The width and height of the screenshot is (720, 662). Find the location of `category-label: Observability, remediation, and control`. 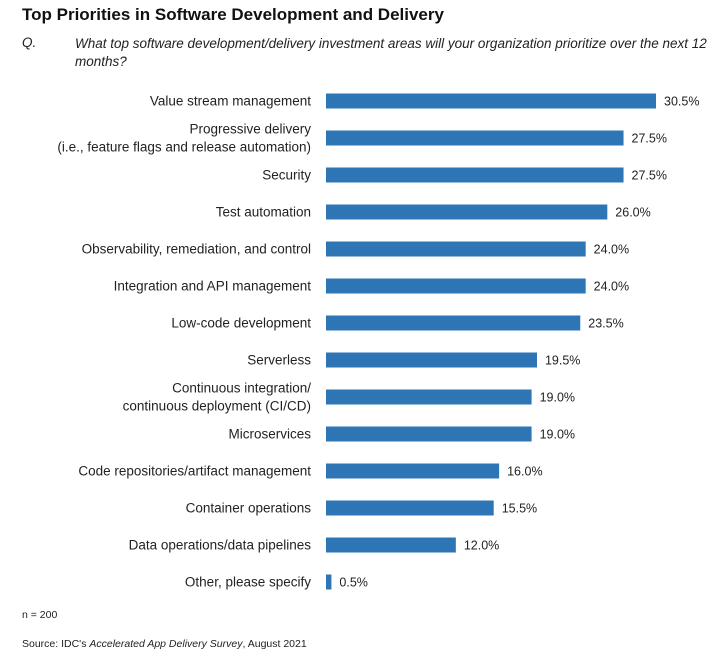

category-label: Observability, remediation, and control is located at coordinates (196, 249).